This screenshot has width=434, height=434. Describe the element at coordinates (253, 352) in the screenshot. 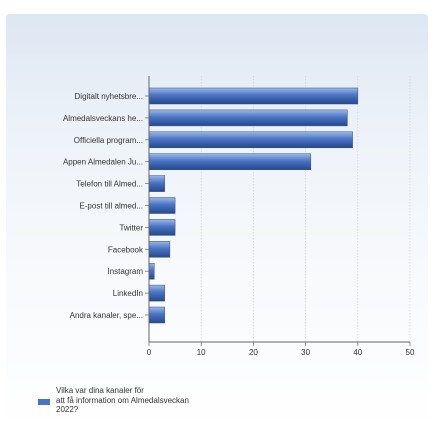

I see `x-tick-label: 20` at that location.